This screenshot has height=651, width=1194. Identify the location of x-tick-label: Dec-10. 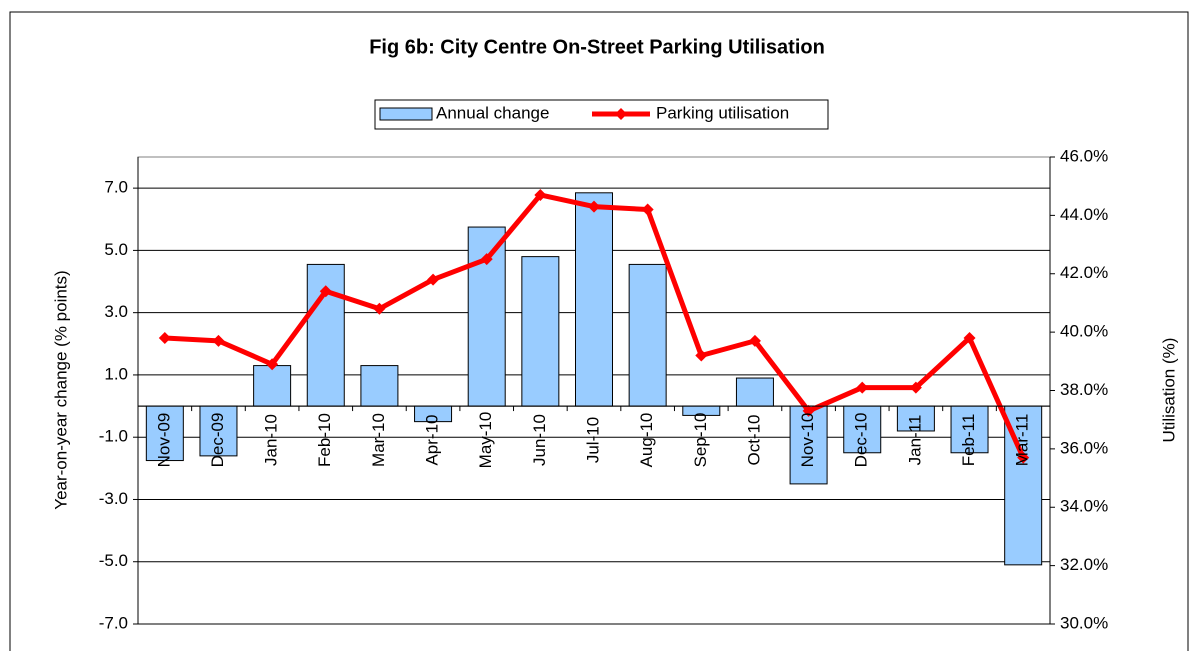
(861, 440).